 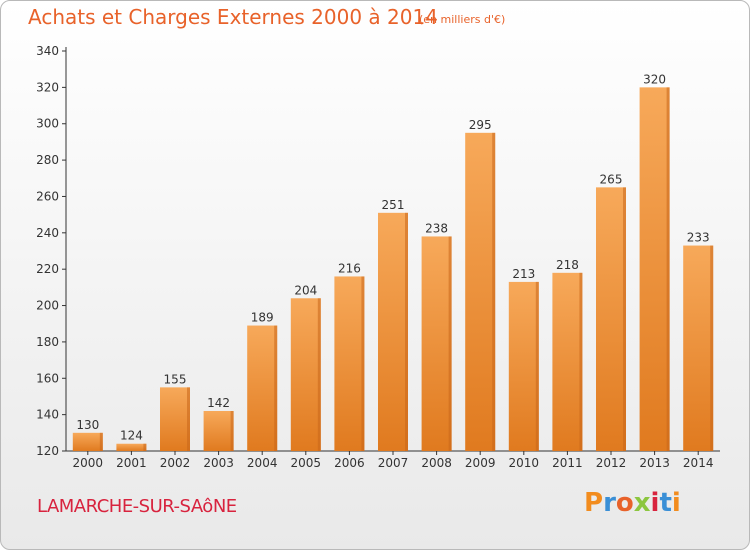 What do you see at coordinates (698, 238) in the screenshot?
I see `data-label: 233` at bounding box center [698, 238].